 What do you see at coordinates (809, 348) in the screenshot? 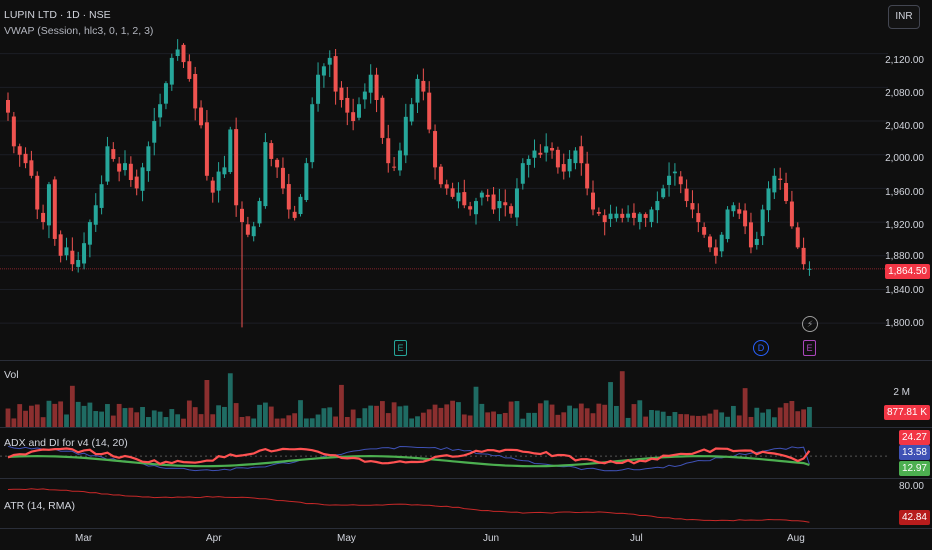
I see `split-marker-icon: E` at bounding box center [809, 348].